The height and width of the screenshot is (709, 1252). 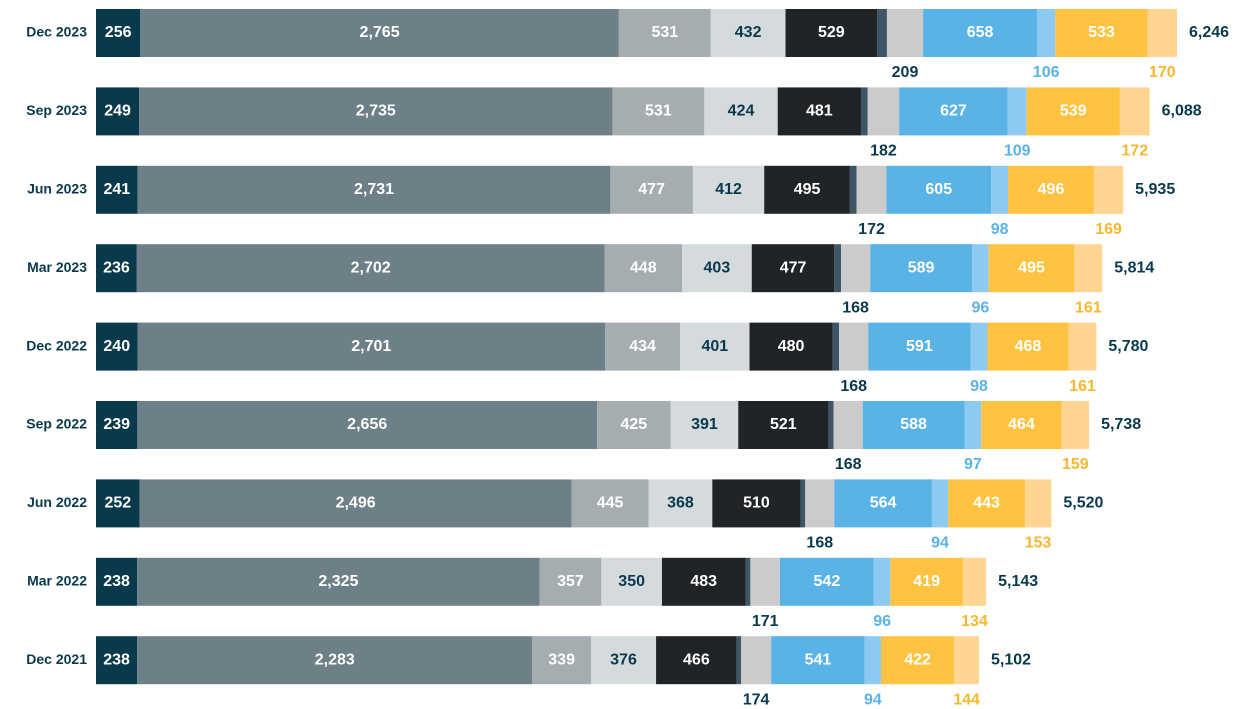 I want to click on segment-label: 240, so click(x=116, y=346).